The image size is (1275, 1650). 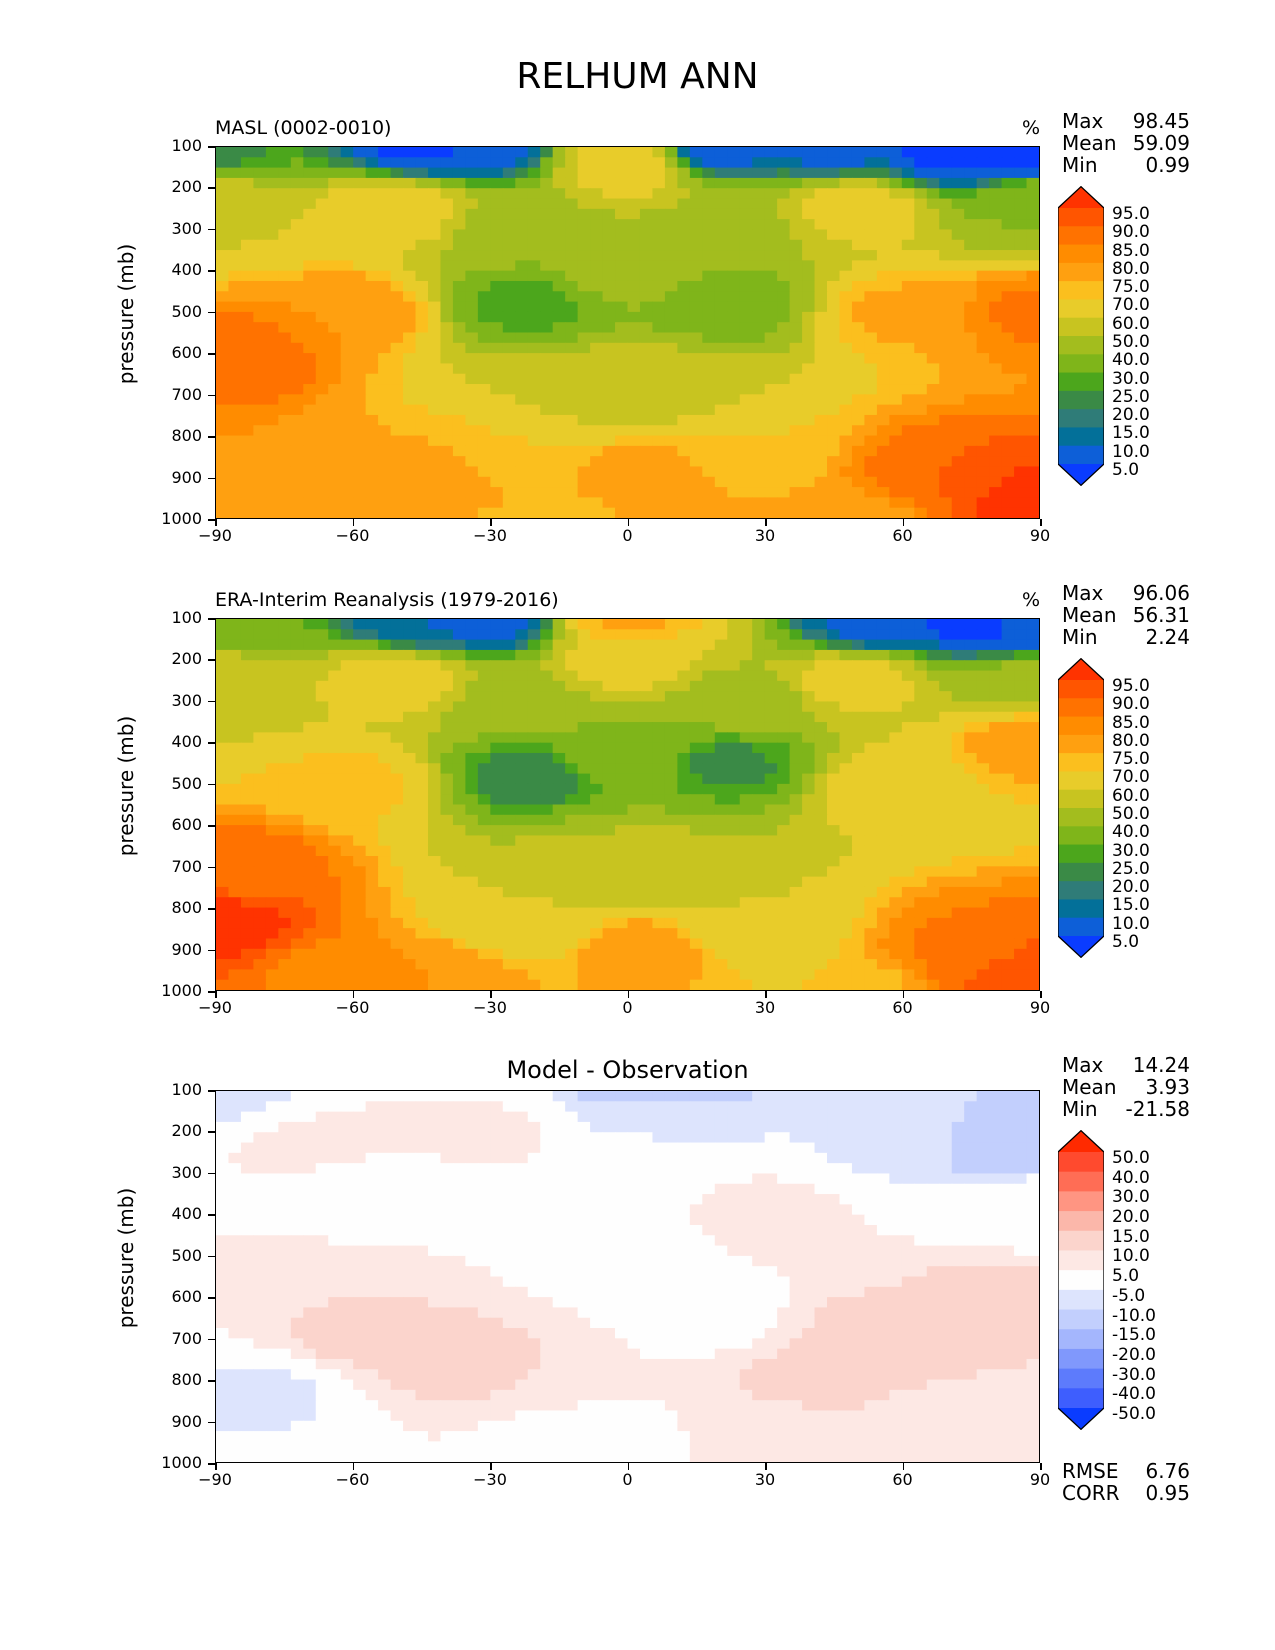 What do you see at coordinates (1126, 143) in the screenshot?
I see `stats-box: Max 98.45 Mean 59.09 Min 0.99` at bounding box center [1126, 143].